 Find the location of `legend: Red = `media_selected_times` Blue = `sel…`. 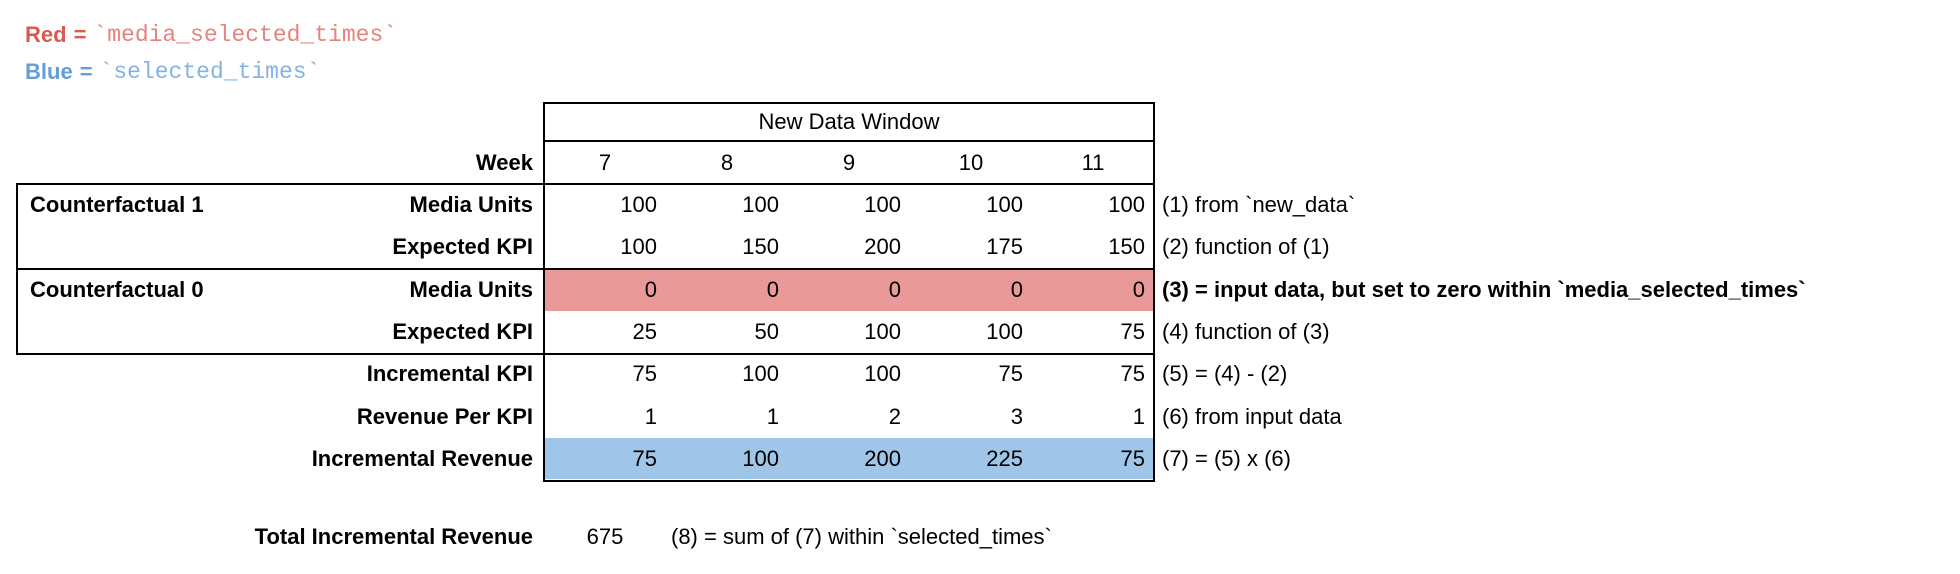

legend: Red = `media_selected_times` Blue = `sel… is located at coordinates (211, 53).